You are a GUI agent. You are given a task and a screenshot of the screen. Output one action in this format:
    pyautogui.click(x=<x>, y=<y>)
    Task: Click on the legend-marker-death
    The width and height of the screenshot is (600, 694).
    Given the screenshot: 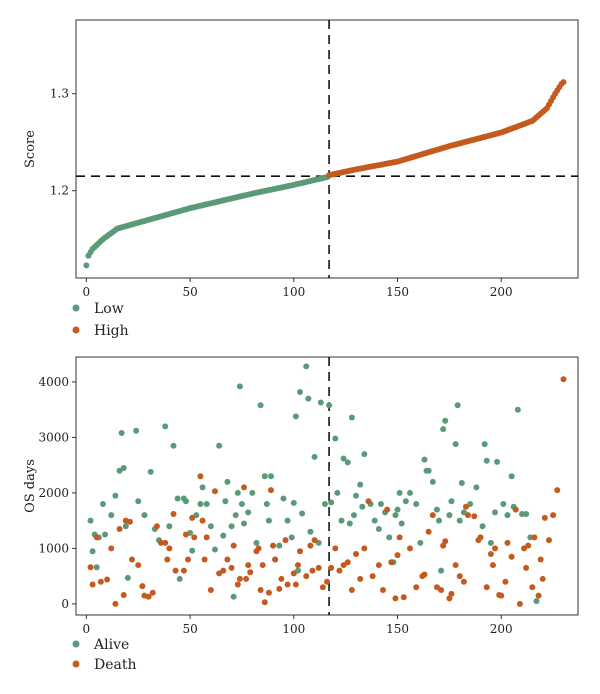 What is the action you would take?
    pyautogui.click(x=76, y=664)
    